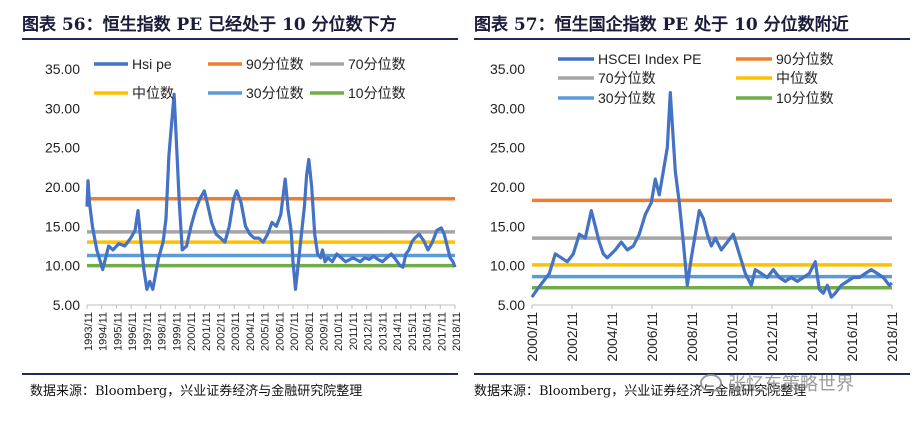 This screenshot has height=421, width=916. What do you see at coordinates (89, 331) in the screenshot?
I see `x-tick-label: 1993/11` at bounding box center [89, 331].